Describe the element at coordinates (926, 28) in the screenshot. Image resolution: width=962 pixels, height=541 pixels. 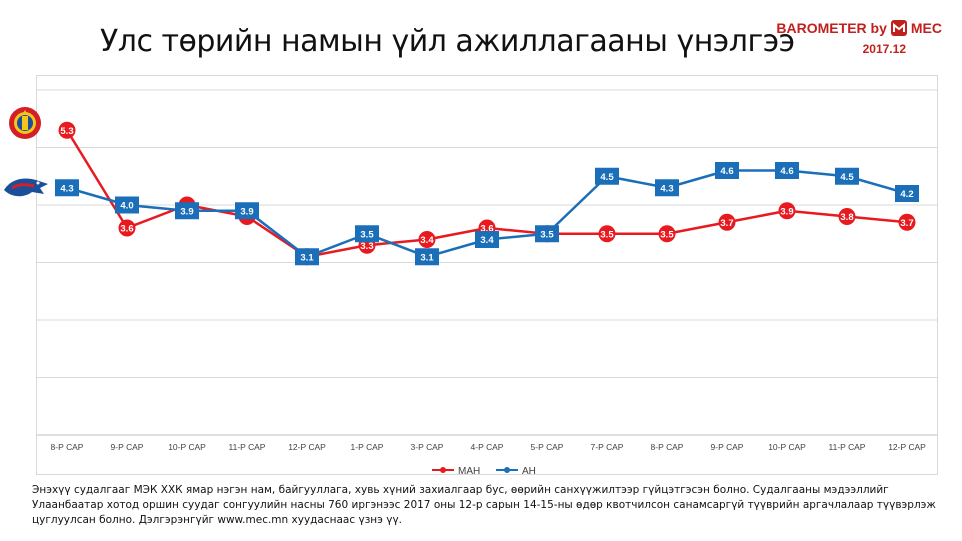
I see `brand-logo-text: MEC` at that location.